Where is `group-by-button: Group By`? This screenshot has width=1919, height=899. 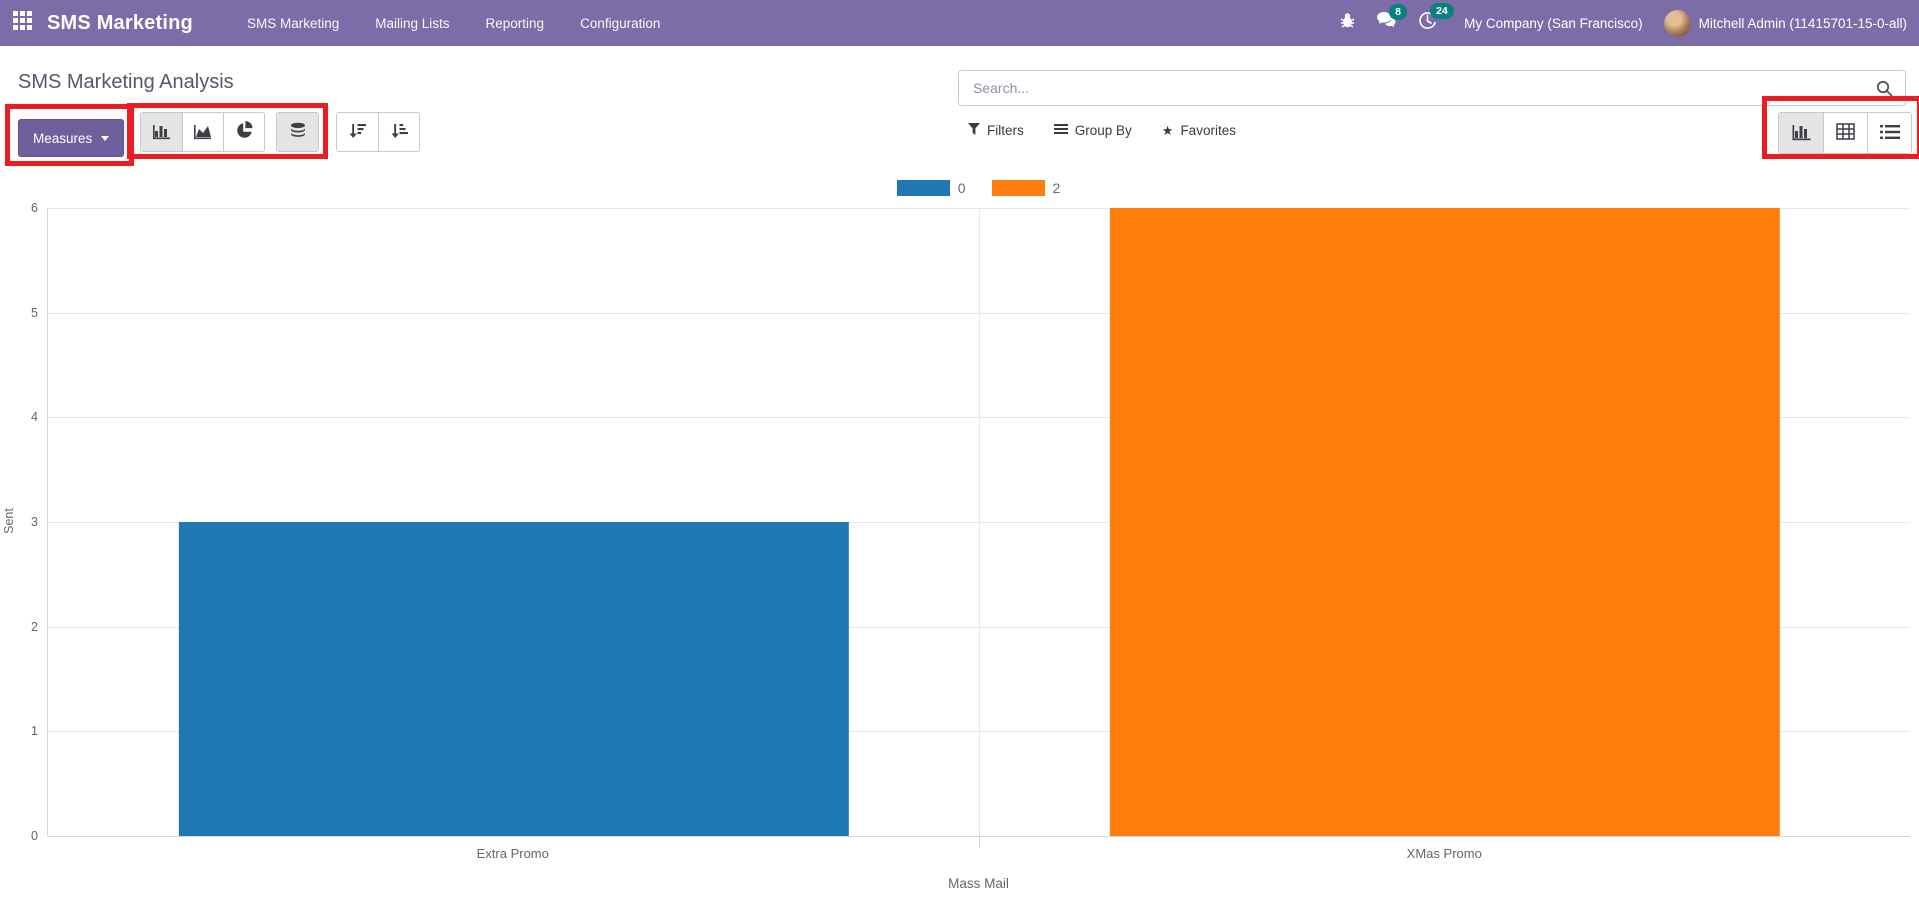
group-by-button: Group By is located at coordinates (1093, 130).